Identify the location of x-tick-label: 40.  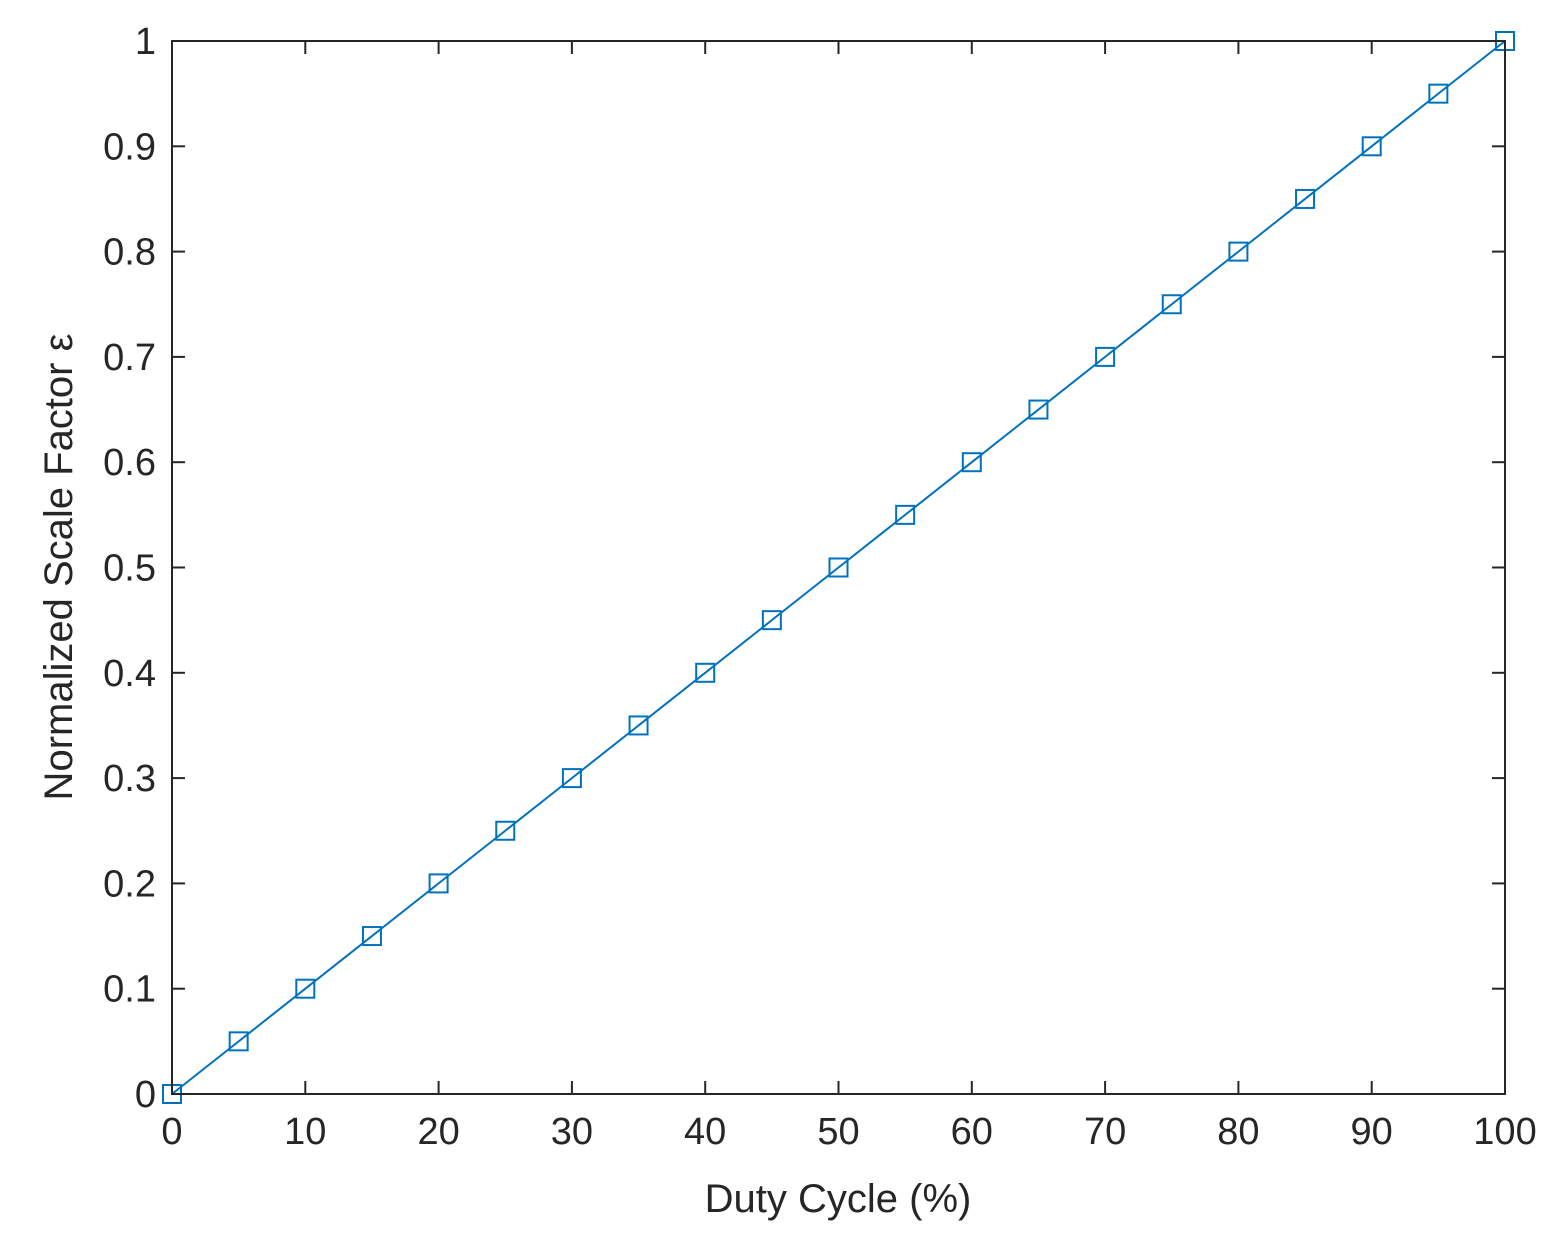
(705, 1132).